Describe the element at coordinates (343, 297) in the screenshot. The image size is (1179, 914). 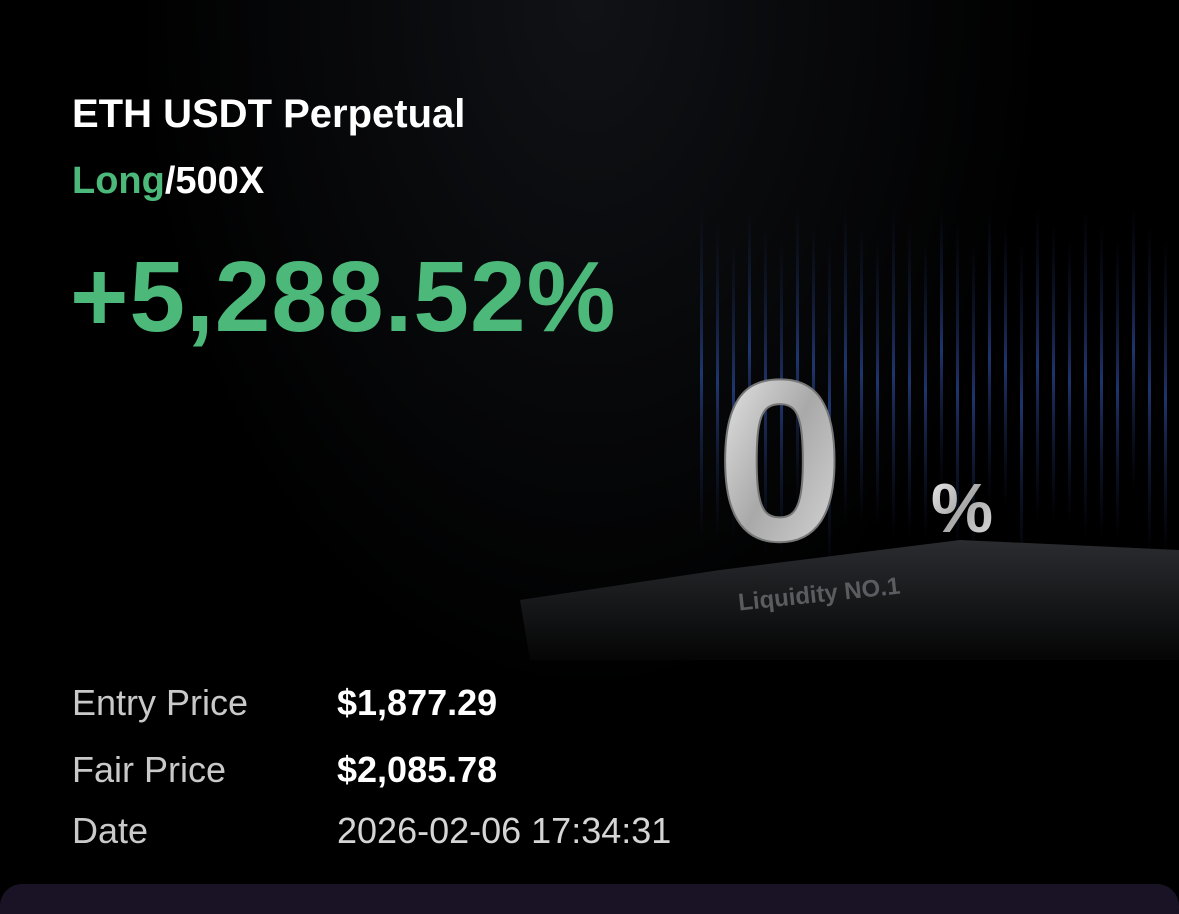
I see `roi: +5,288.52%` at that location.